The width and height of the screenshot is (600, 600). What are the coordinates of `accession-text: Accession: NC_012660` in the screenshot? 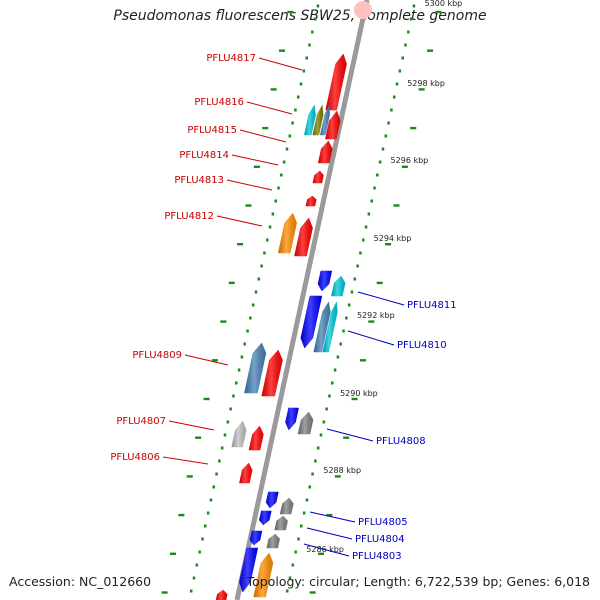 It's located at (80, 581).